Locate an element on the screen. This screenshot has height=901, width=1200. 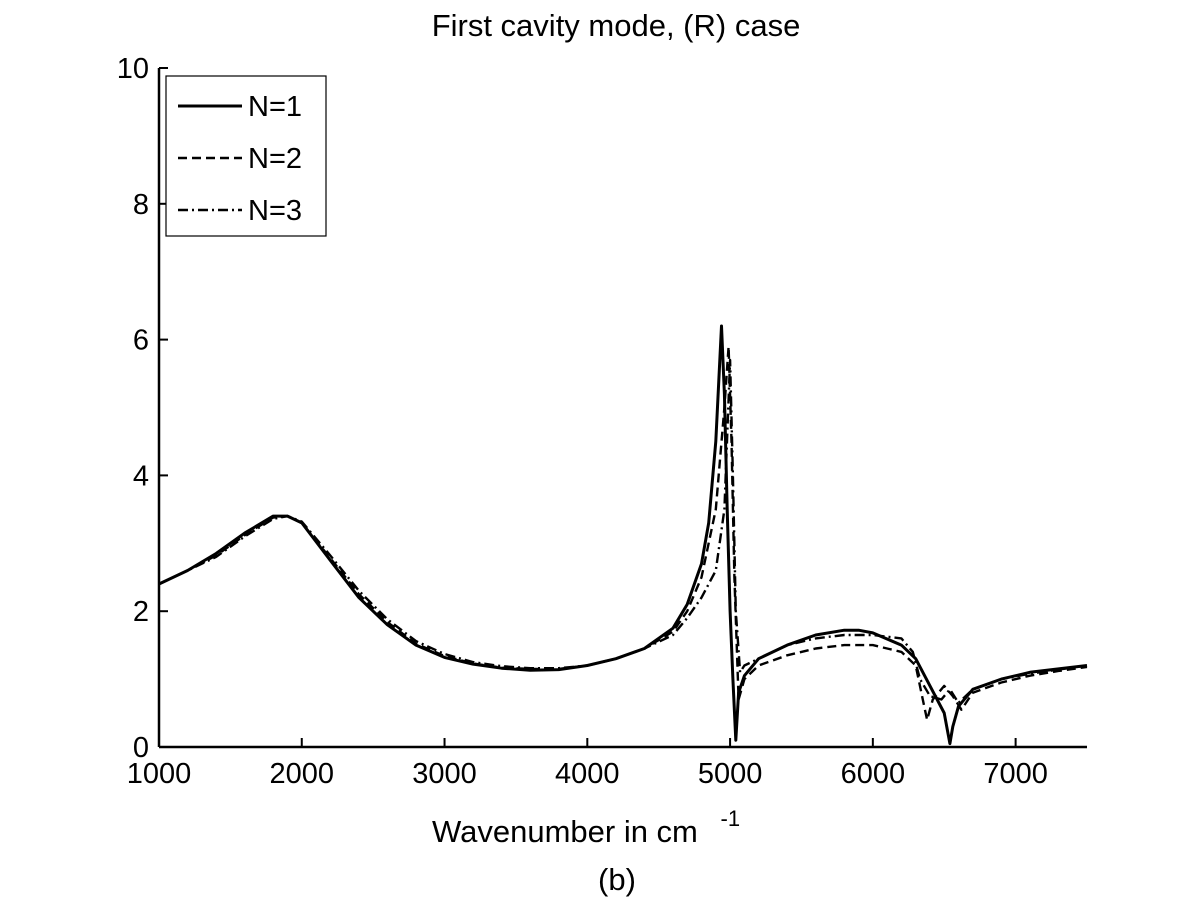
y-tick-label: 2 is located at coordinates (141, 612).